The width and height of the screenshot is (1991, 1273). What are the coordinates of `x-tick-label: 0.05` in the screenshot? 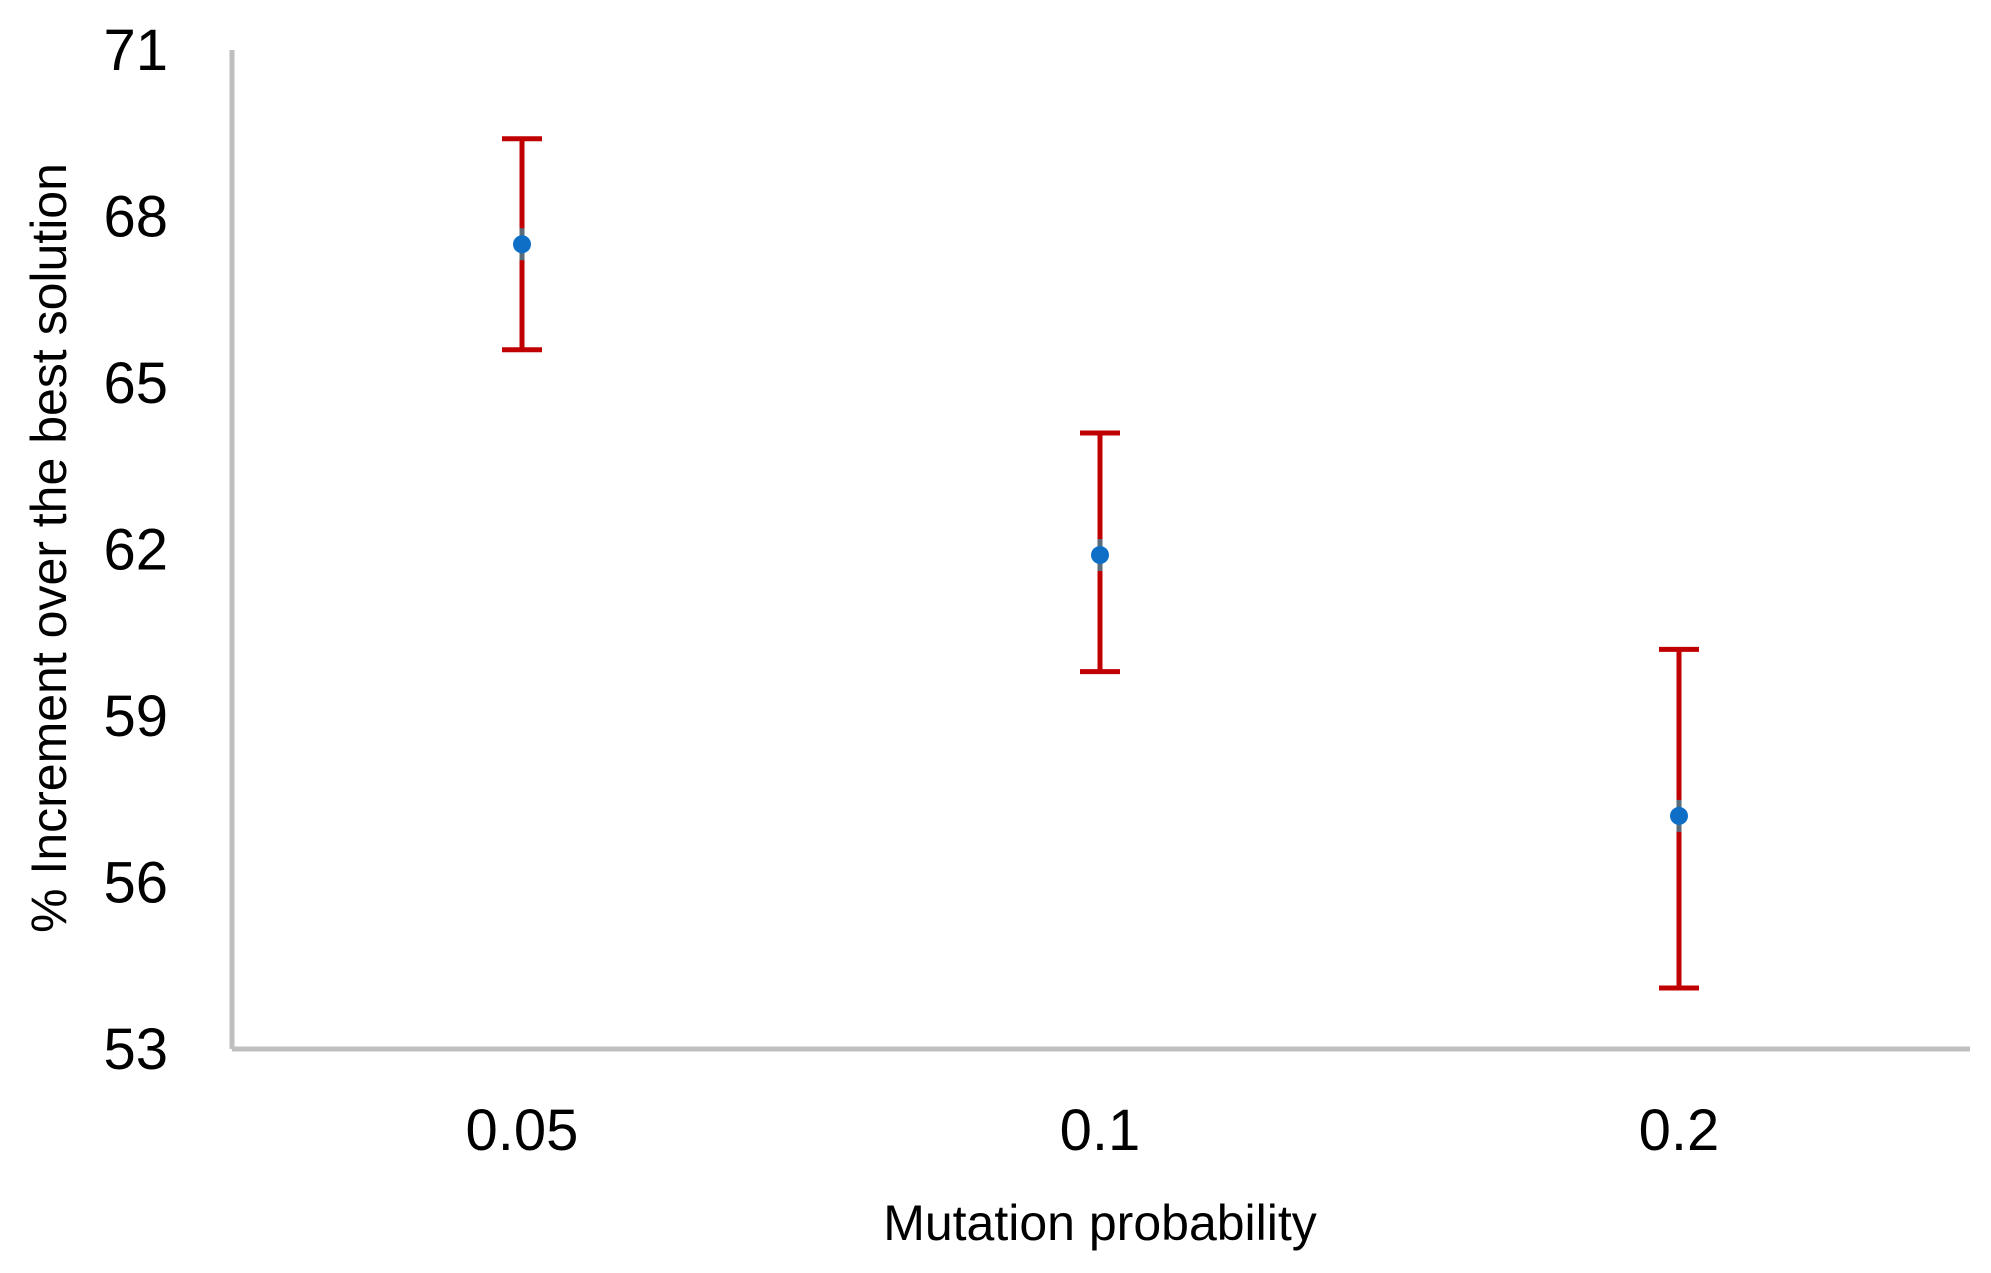 It's located at (522, 1130).